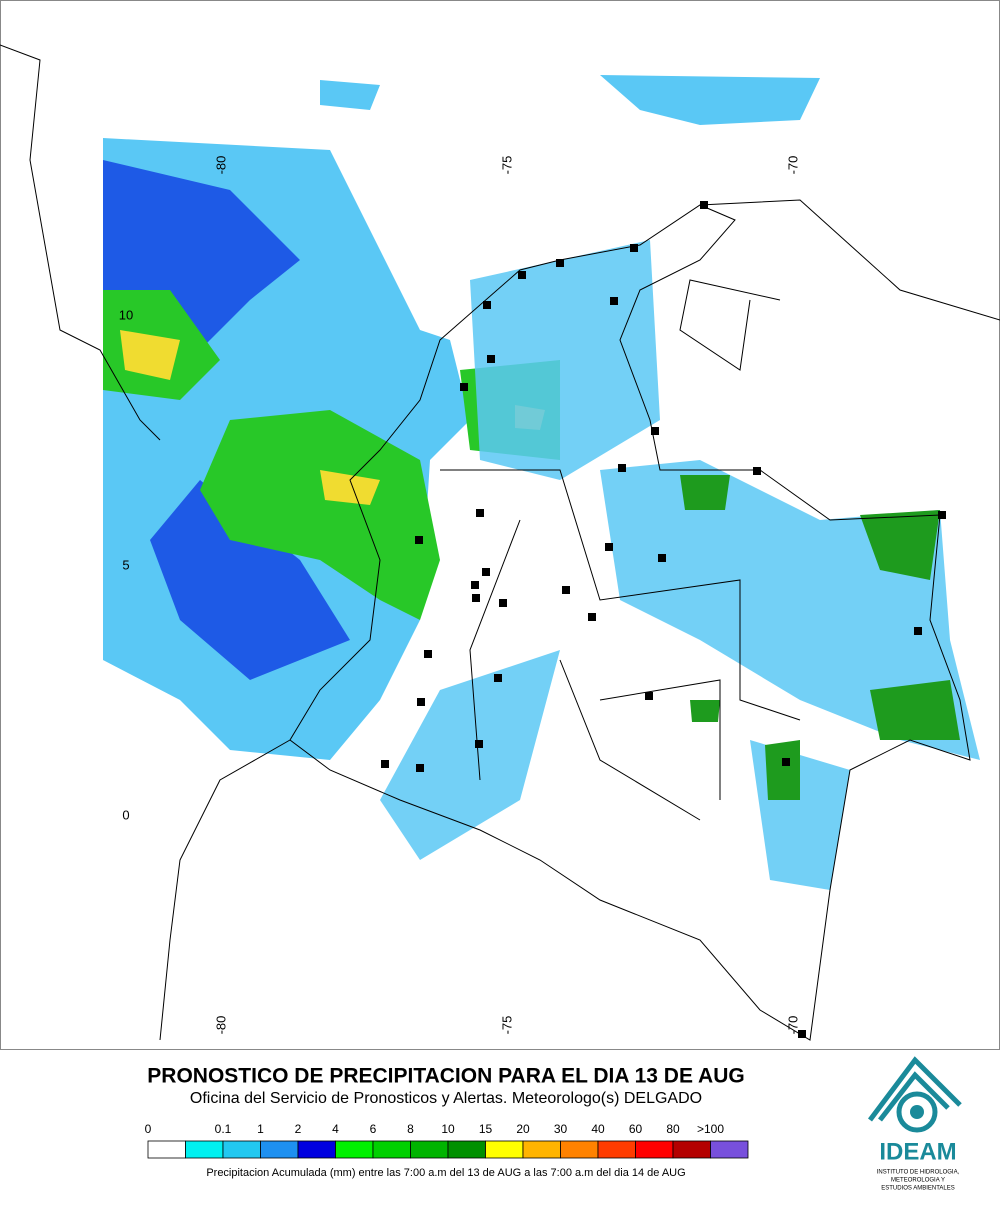 The height and width of the screenshot is (1205, 1000). What do you see at coordinates (448, 1129) in the screenshot?
I see `legend-label: 10` at bounding box center [448, 1129].